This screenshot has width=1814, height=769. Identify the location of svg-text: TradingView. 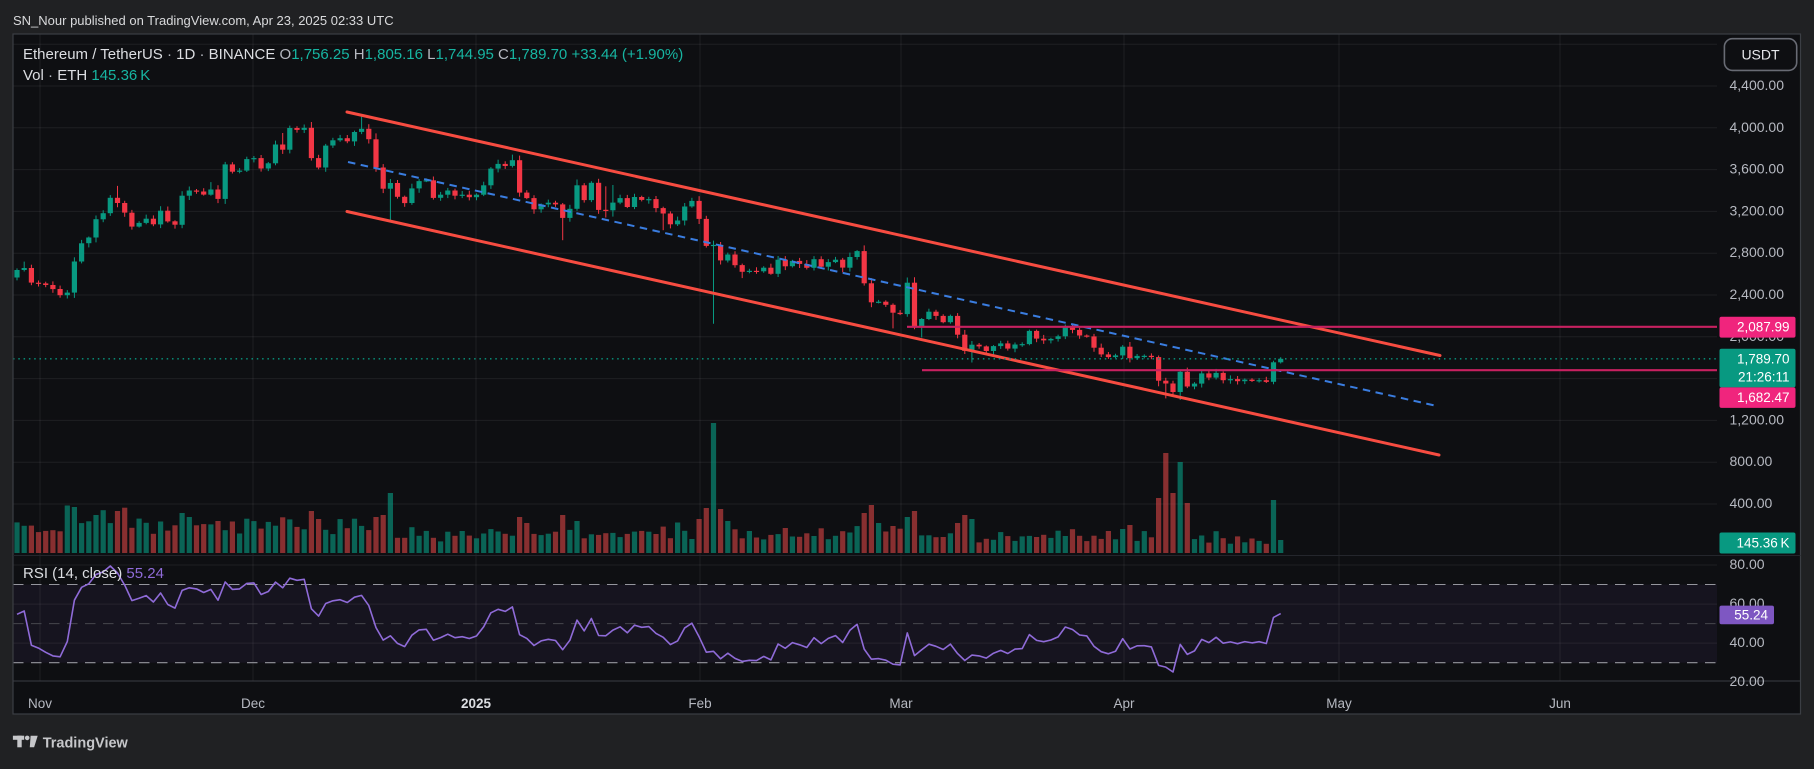
(86, 743).